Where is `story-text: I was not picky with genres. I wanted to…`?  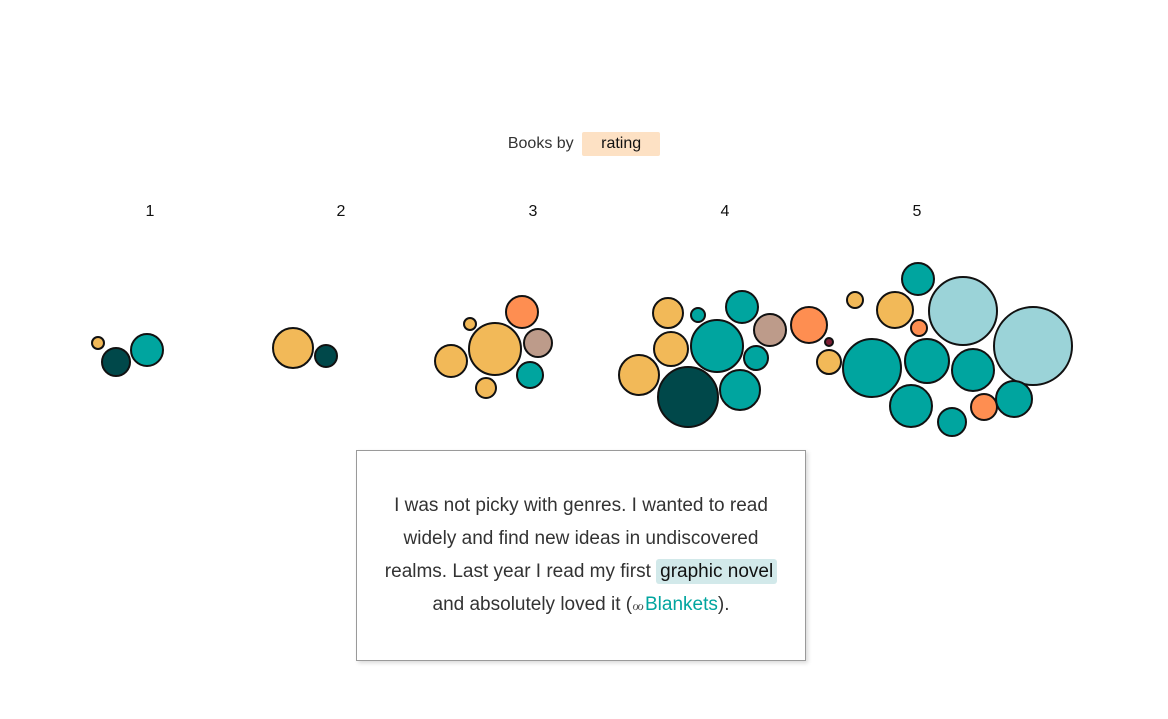
story-text: I was not picky with genres. I wanted to… is located at coordinates (581, 555).